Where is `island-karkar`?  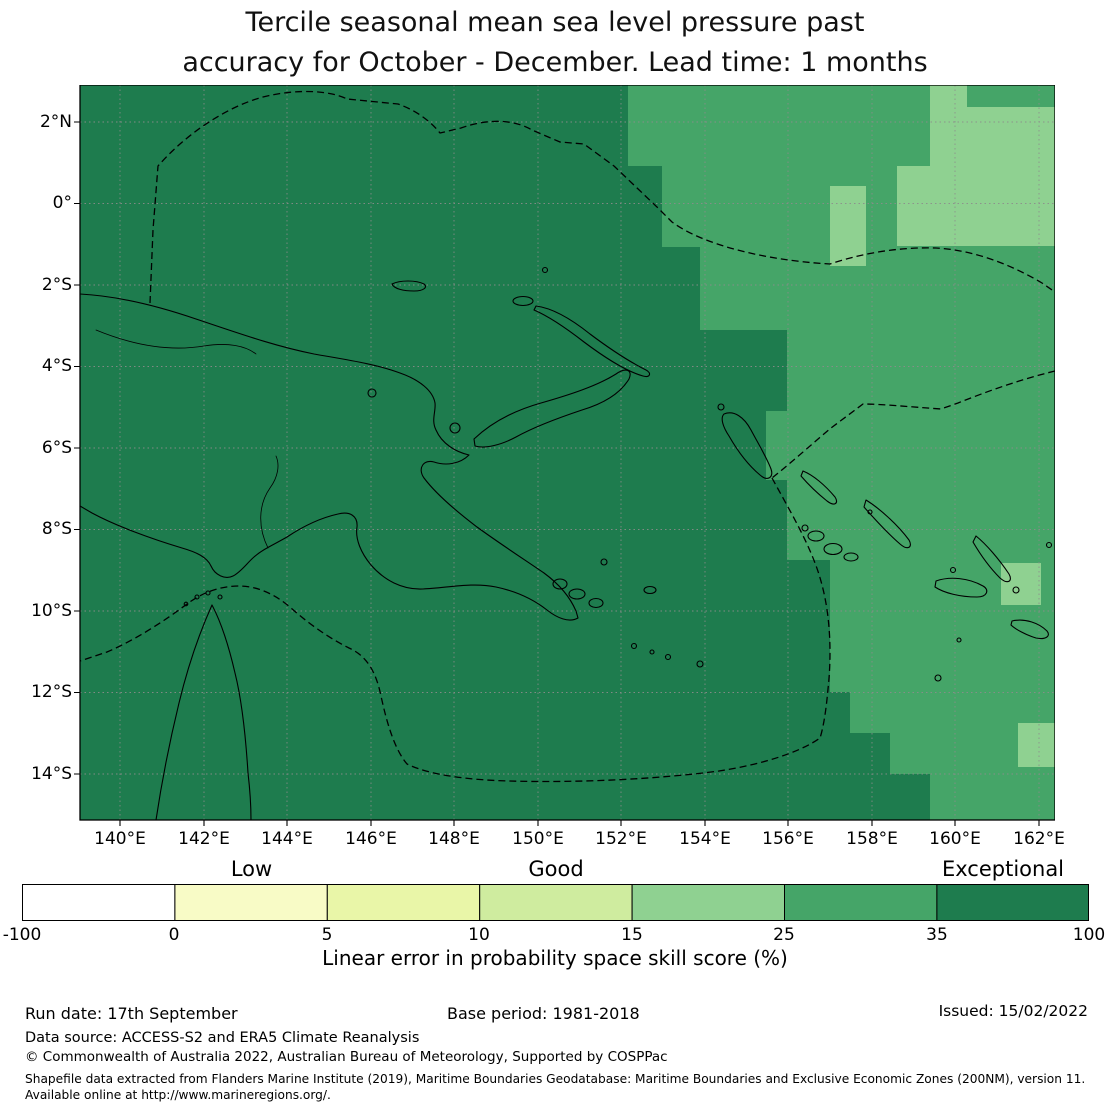 island-karkar is located at coordinates (372, 393).